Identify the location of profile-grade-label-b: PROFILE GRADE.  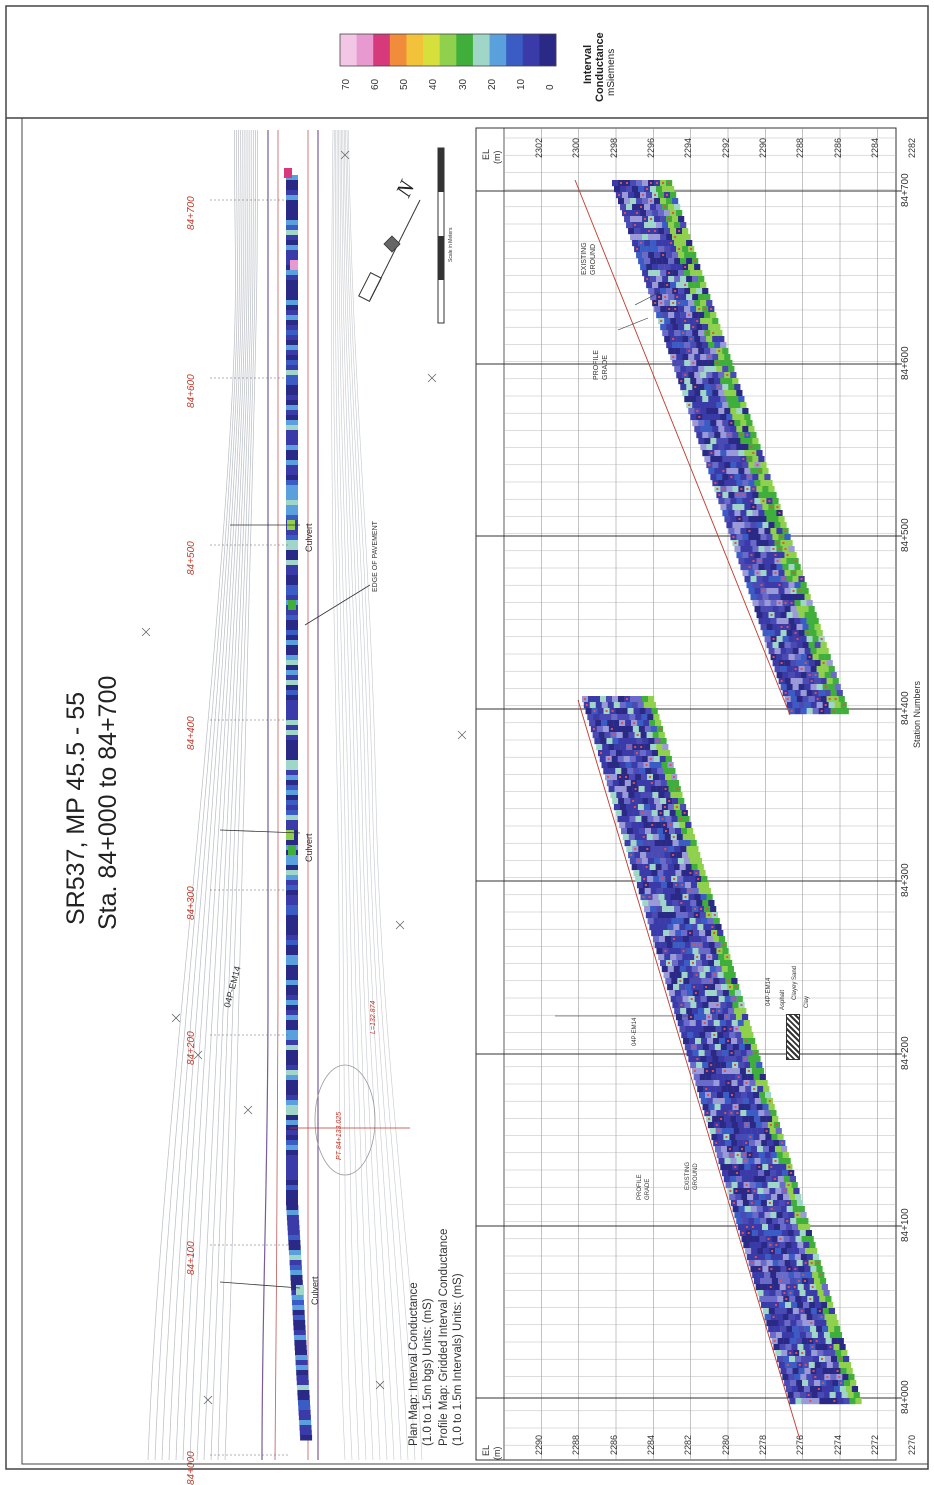
(601, 365).